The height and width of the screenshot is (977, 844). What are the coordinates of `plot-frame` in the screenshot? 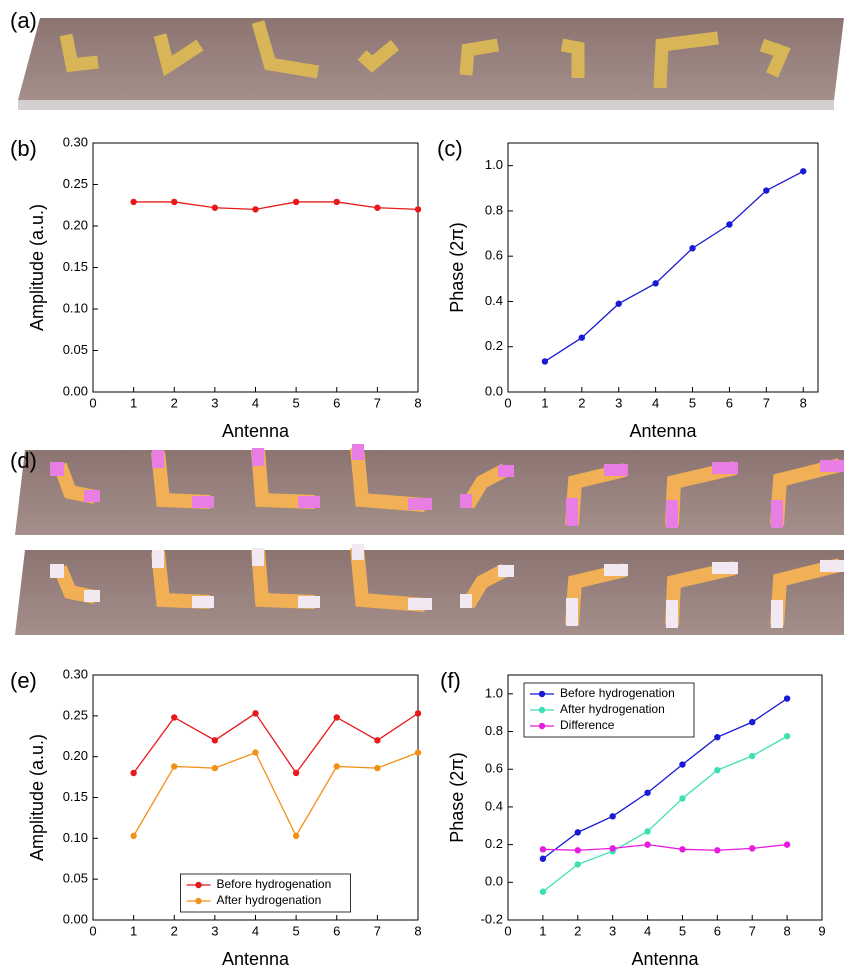 It's located at (665, 797).